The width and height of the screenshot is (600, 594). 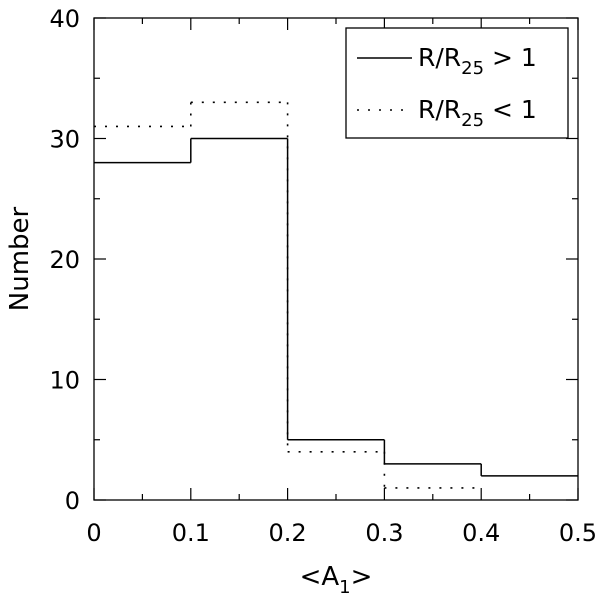 What do you see at coordinates (93, 533) in the screenshot?
I see `x-tick-label: 0` at bounding box center [93, 533].